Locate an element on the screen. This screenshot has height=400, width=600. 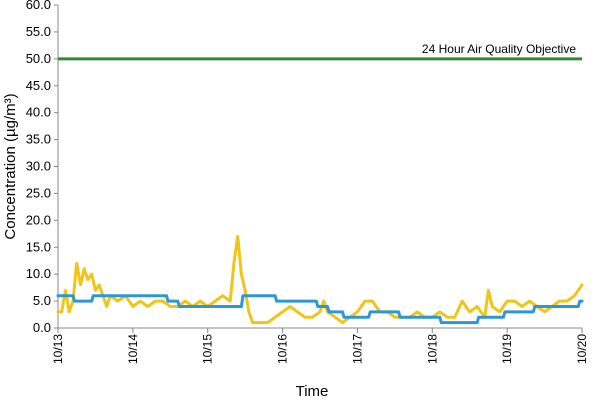
y-tick-label: 15.0 is located at coordinates (38, 246).